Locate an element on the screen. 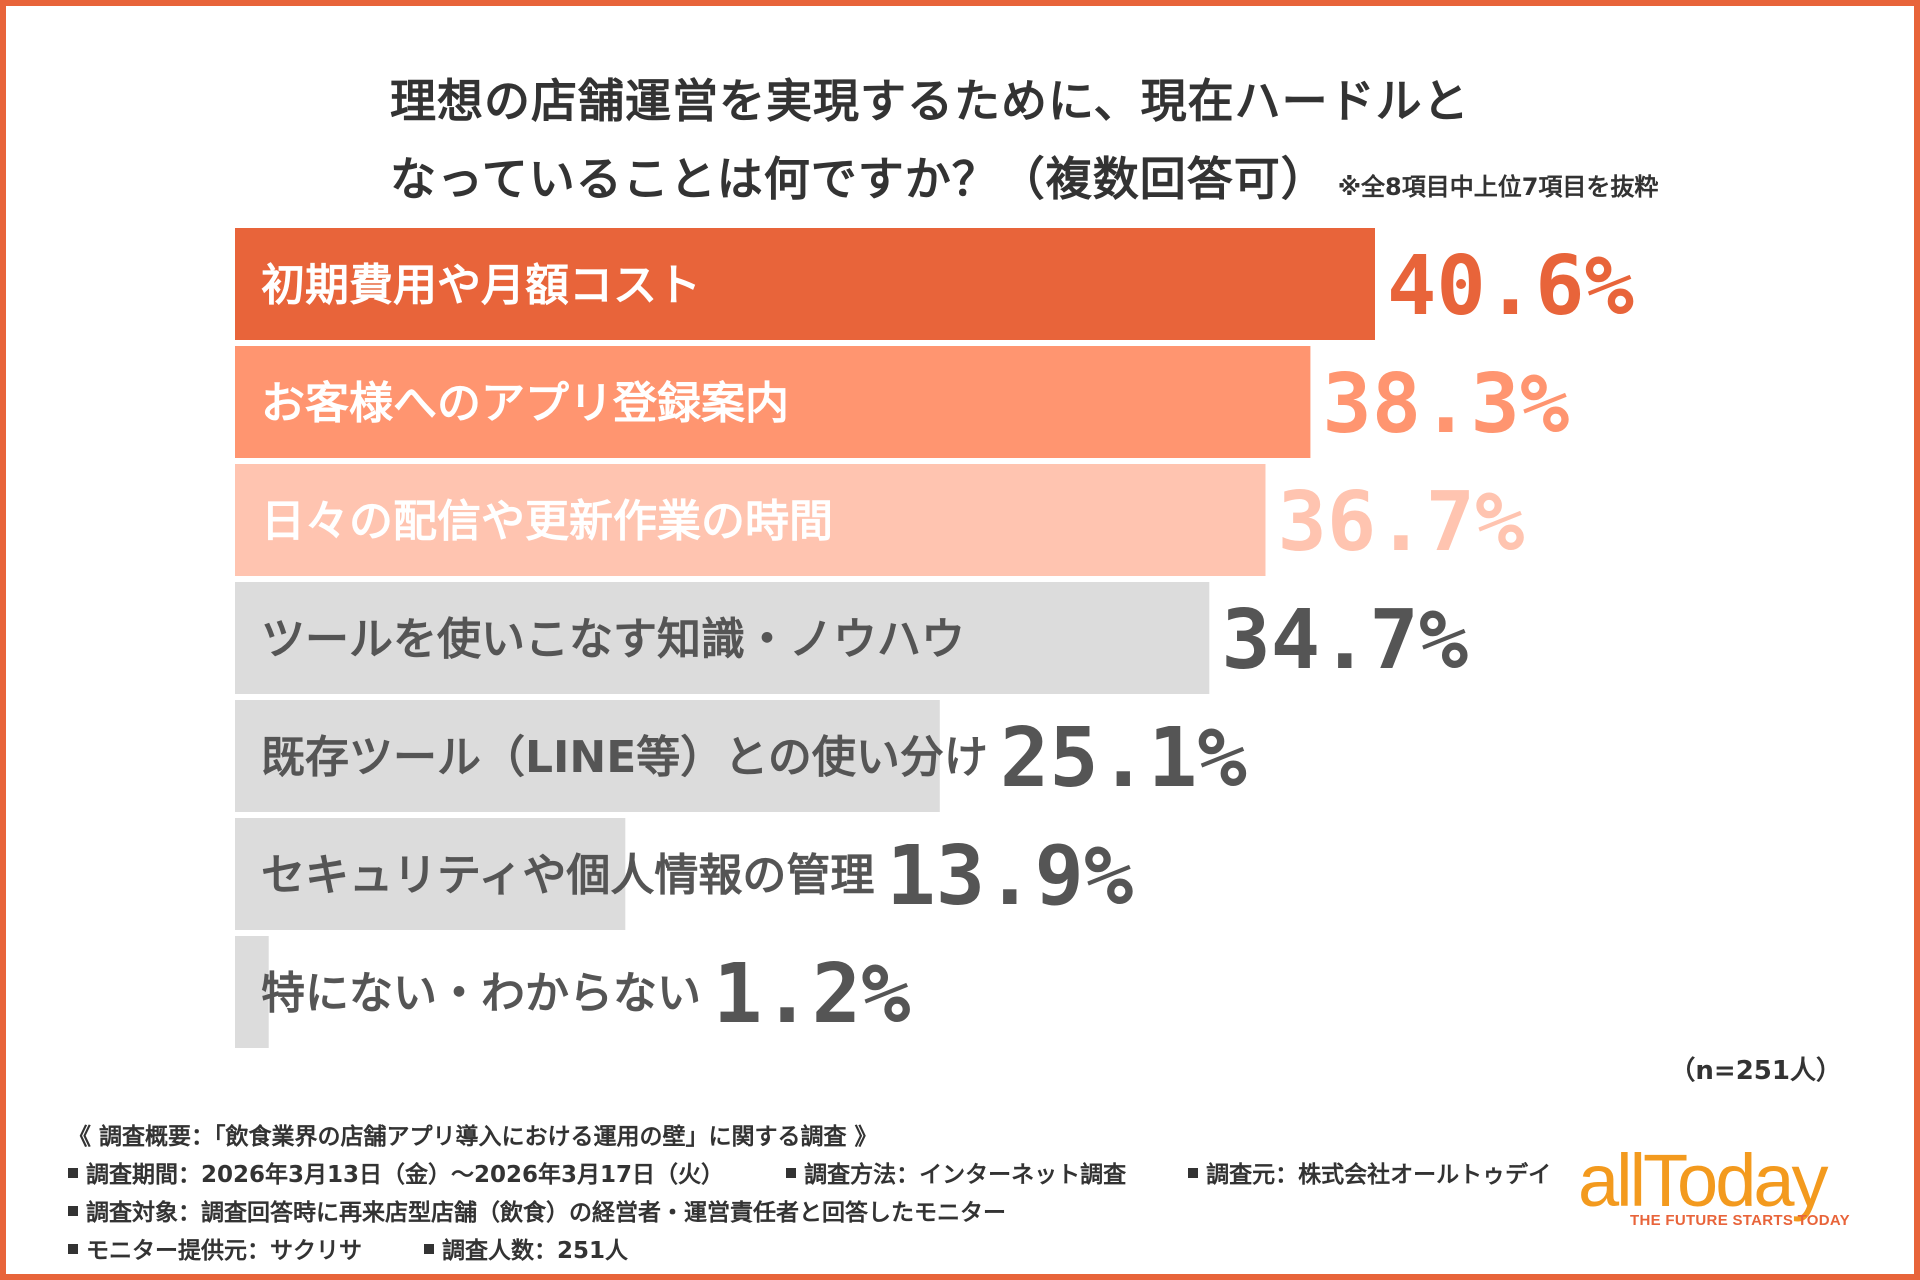 The image size is (1920, 1280). survey-target: 調査対象：調査回答時に再来店型店舗（飲食）の経営者・運営責任者と回答したモニター is located at coordinates (546, 1213).